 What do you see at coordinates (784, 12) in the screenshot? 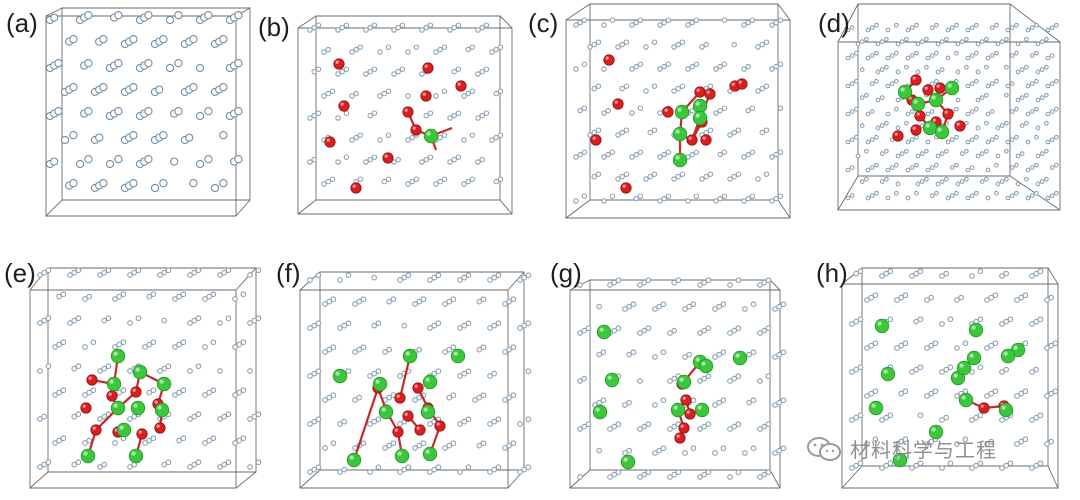
I see `box-edge` at bounding box center [784, 12].